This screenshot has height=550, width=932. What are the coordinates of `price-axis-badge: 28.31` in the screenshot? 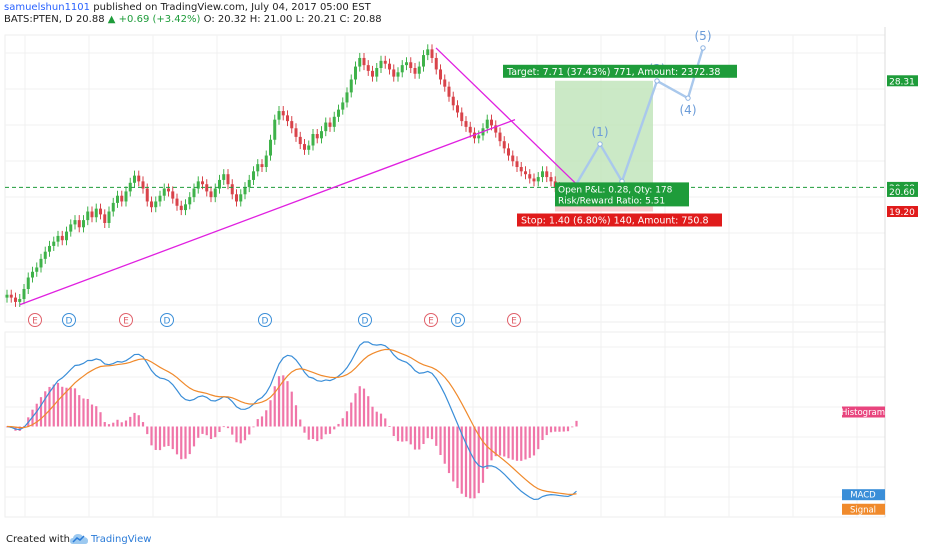 It's located at (902, 81).